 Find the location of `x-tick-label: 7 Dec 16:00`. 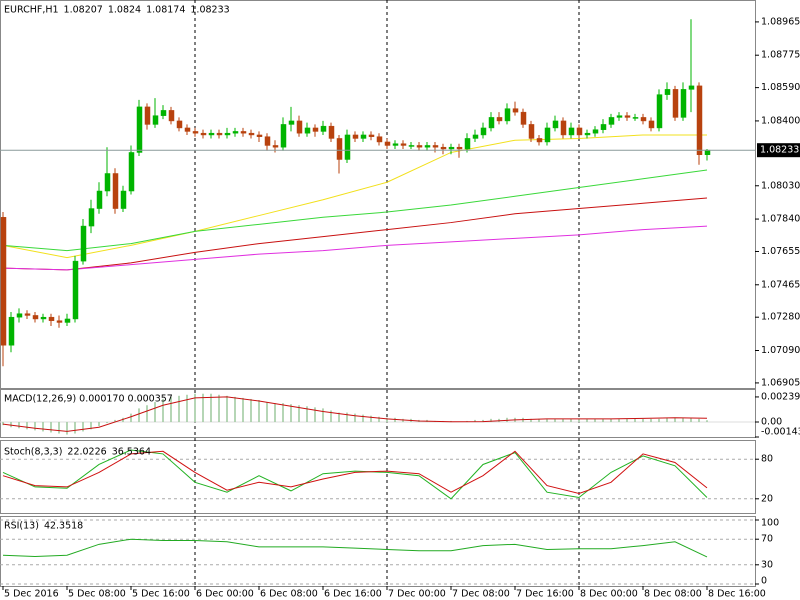

x-tick-label: 7 Dec 16:00 is located at coordinates (545, 594).